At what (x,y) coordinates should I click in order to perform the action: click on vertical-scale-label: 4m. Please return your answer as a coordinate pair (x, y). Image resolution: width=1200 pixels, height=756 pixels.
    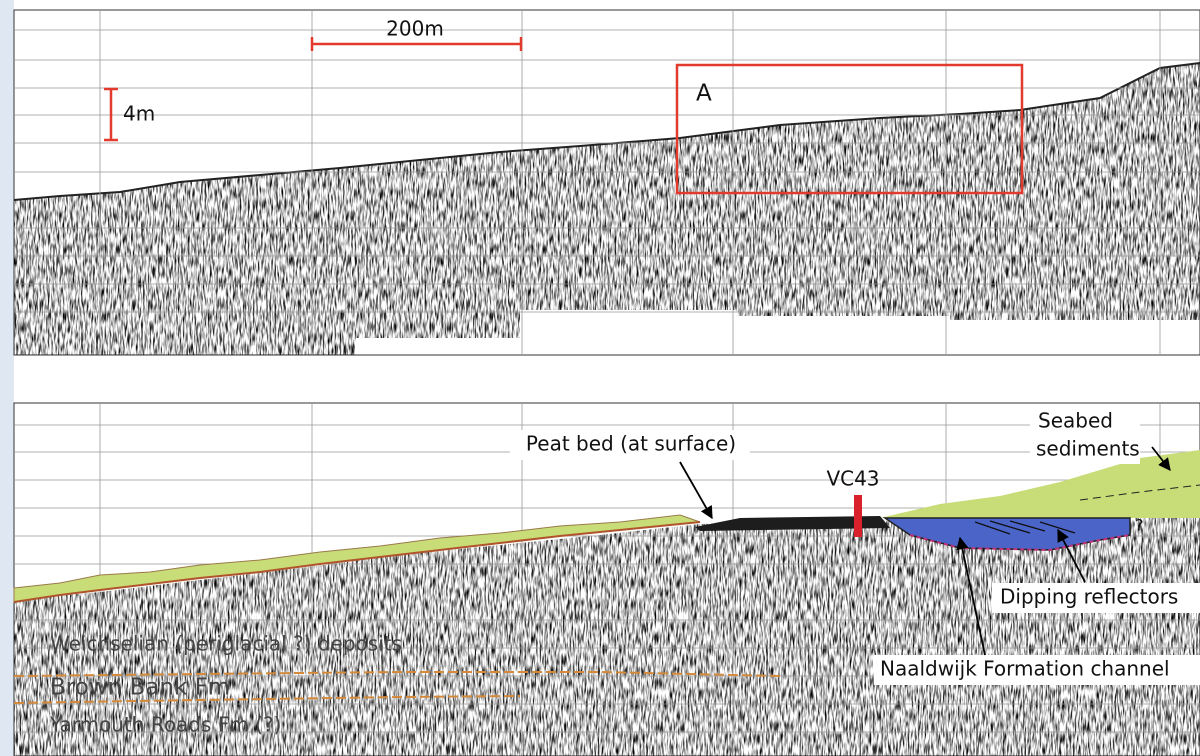
    Looking at the image, I should click on (139, 114).